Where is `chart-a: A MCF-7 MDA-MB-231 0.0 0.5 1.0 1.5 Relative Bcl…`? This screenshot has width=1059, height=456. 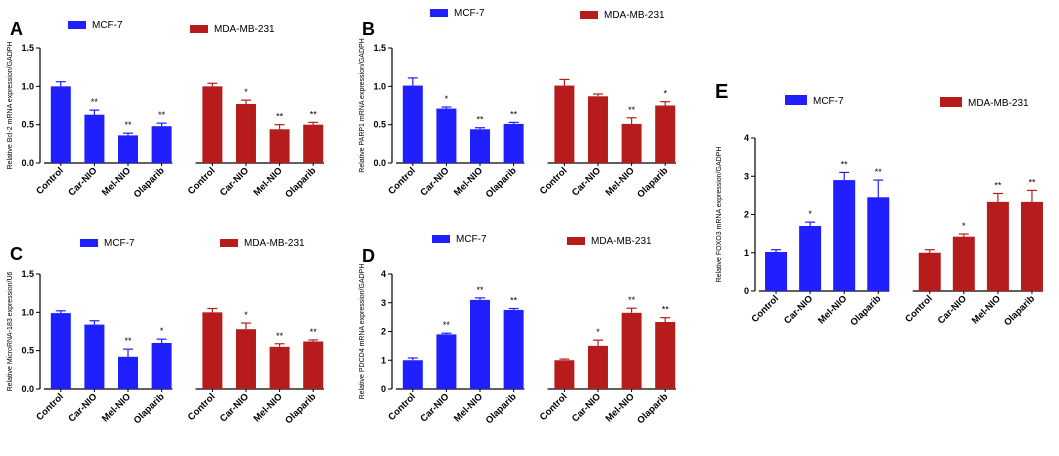 chart-a: A MCF-7 MDA-MB-231 0.0 0.5 1.0 1.5 Relative Bcl… is located at coordinates (165, 109).